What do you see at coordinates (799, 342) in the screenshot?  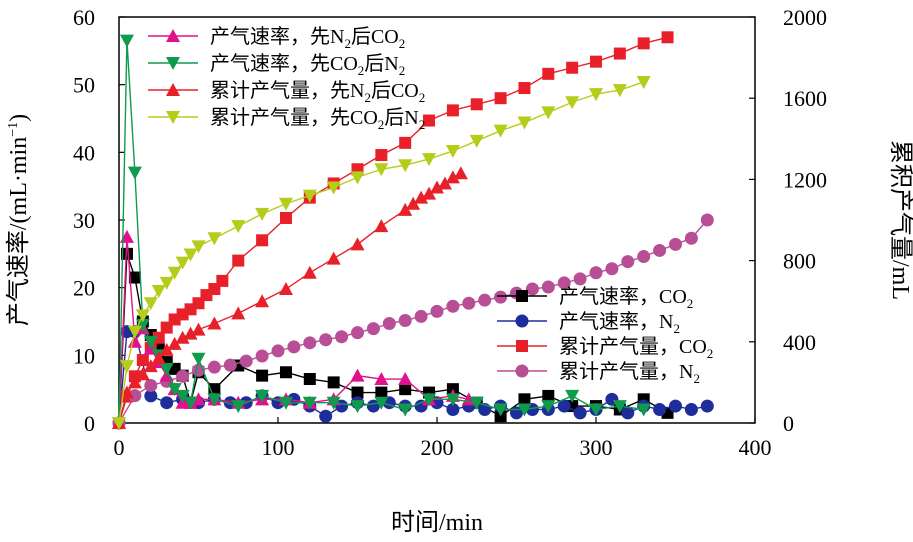 I see `y-right-tick-label: 400` at bounding box center [799, 342].